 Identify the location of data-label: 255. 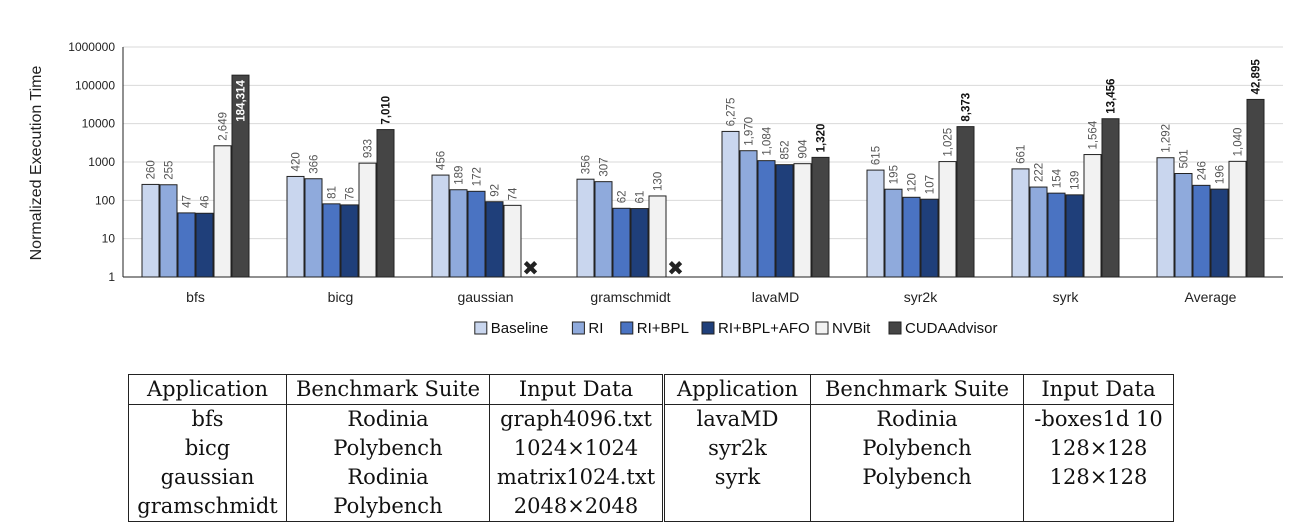
(170, 170).